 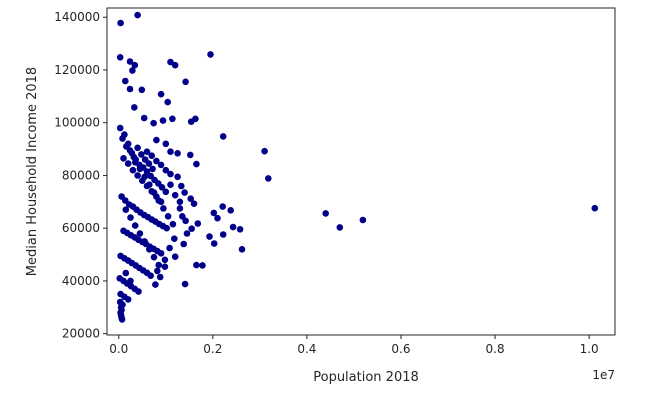 I want to click on x-tick-label: 0.2, so click(x=212, y=349).